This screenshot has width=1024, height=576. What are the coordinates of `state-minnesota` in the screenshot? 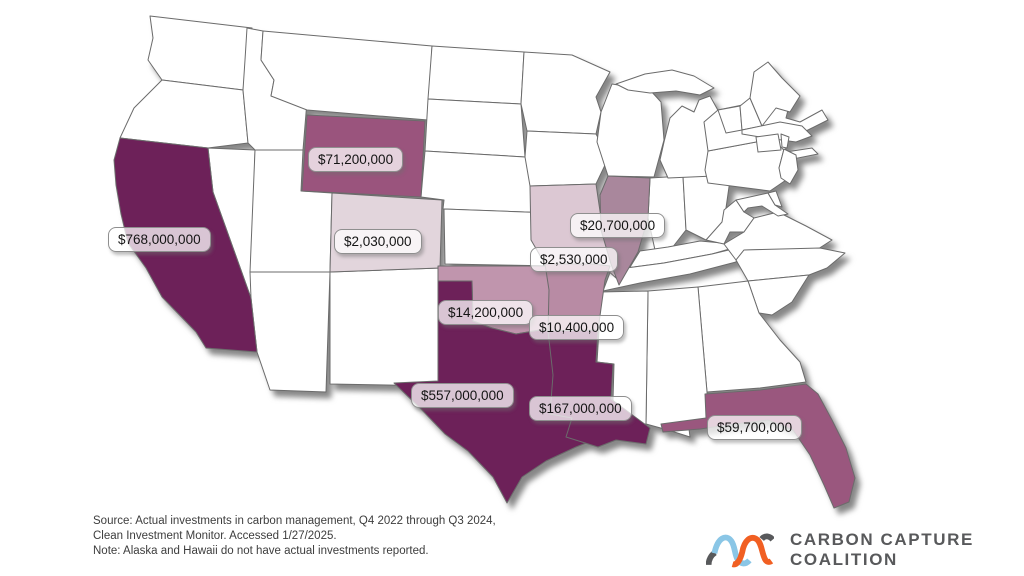 It's located at (565, 93).